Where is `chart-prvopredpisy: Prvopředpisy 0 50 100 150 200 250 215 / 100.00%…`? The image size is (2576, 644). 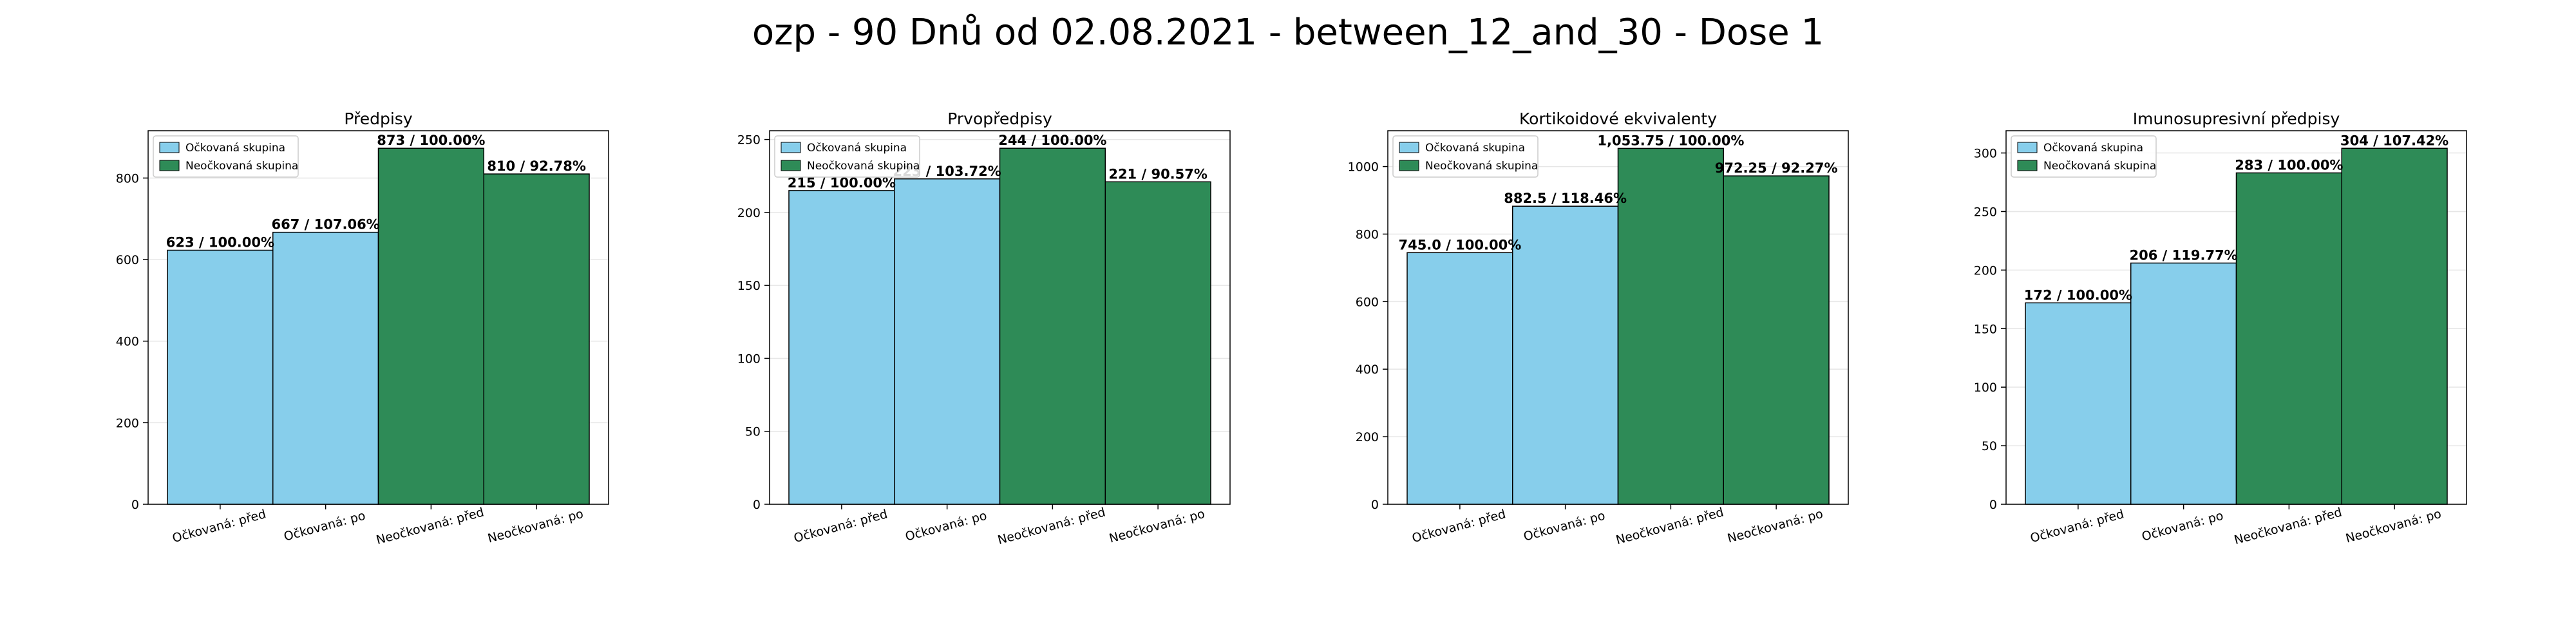 chart-prvopredpisy: Prvopředpisy 0 50 100 150 200 250 215 / 100.00%… is located at coordinates (984, 328).